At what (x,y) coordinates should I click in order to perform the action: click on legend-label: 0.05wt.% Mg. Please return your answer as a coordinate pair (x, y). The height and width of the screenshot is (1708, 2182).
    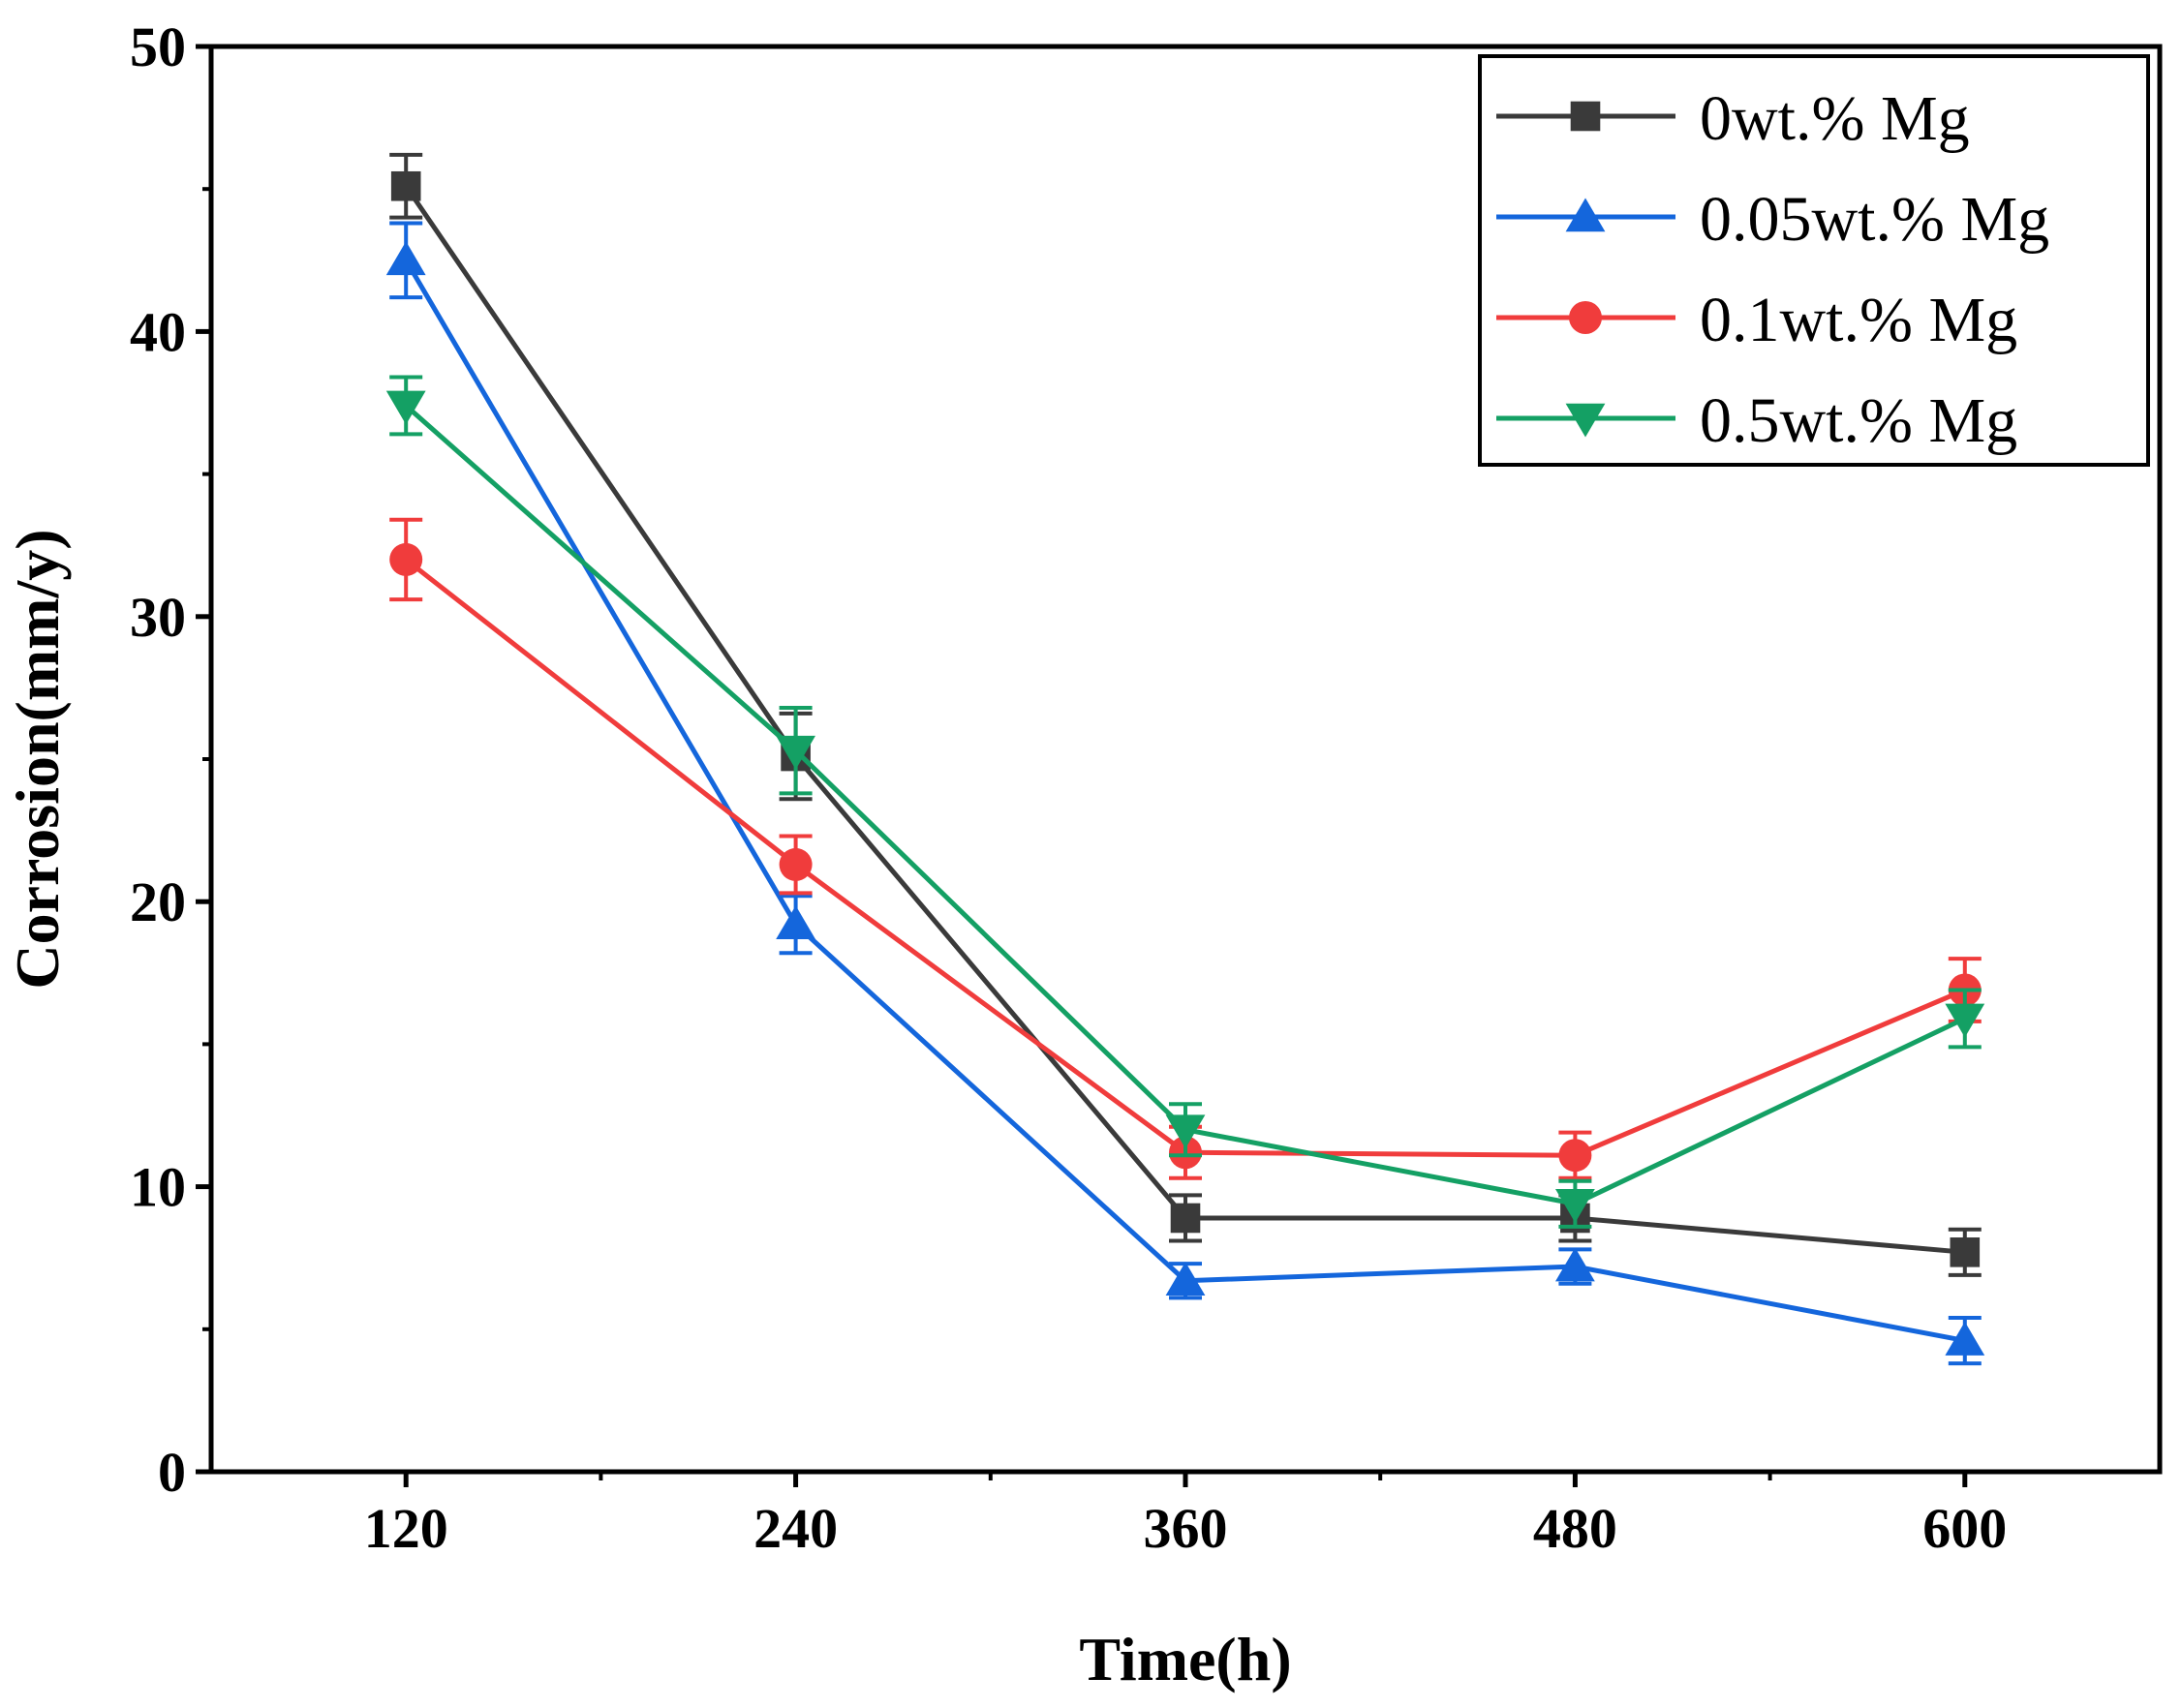
    Looking at the image, I should click on (1874, 219).